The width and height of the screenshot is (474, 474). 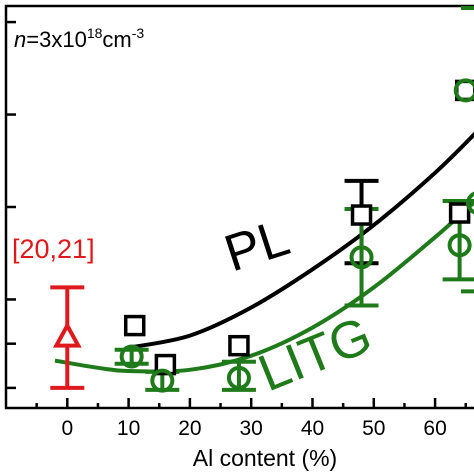 What do you see at coordinates (189, 428) in the screenshot?
I see `x-tick-label: 20` at bounding box center [189, 428].